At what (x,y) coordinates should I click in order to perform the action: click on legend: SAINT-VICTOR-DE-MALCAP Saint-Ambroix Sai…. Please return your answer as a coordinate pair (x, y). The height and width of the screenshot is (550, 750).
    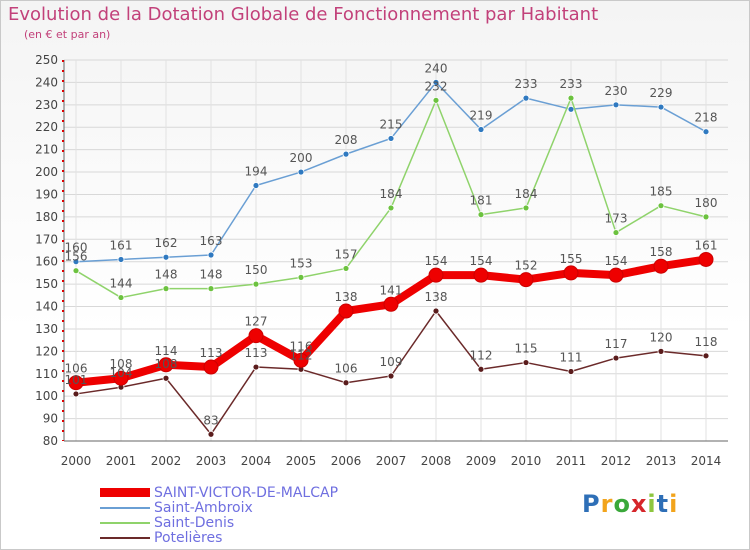
    Looking at the image, I should click on (219, 515).